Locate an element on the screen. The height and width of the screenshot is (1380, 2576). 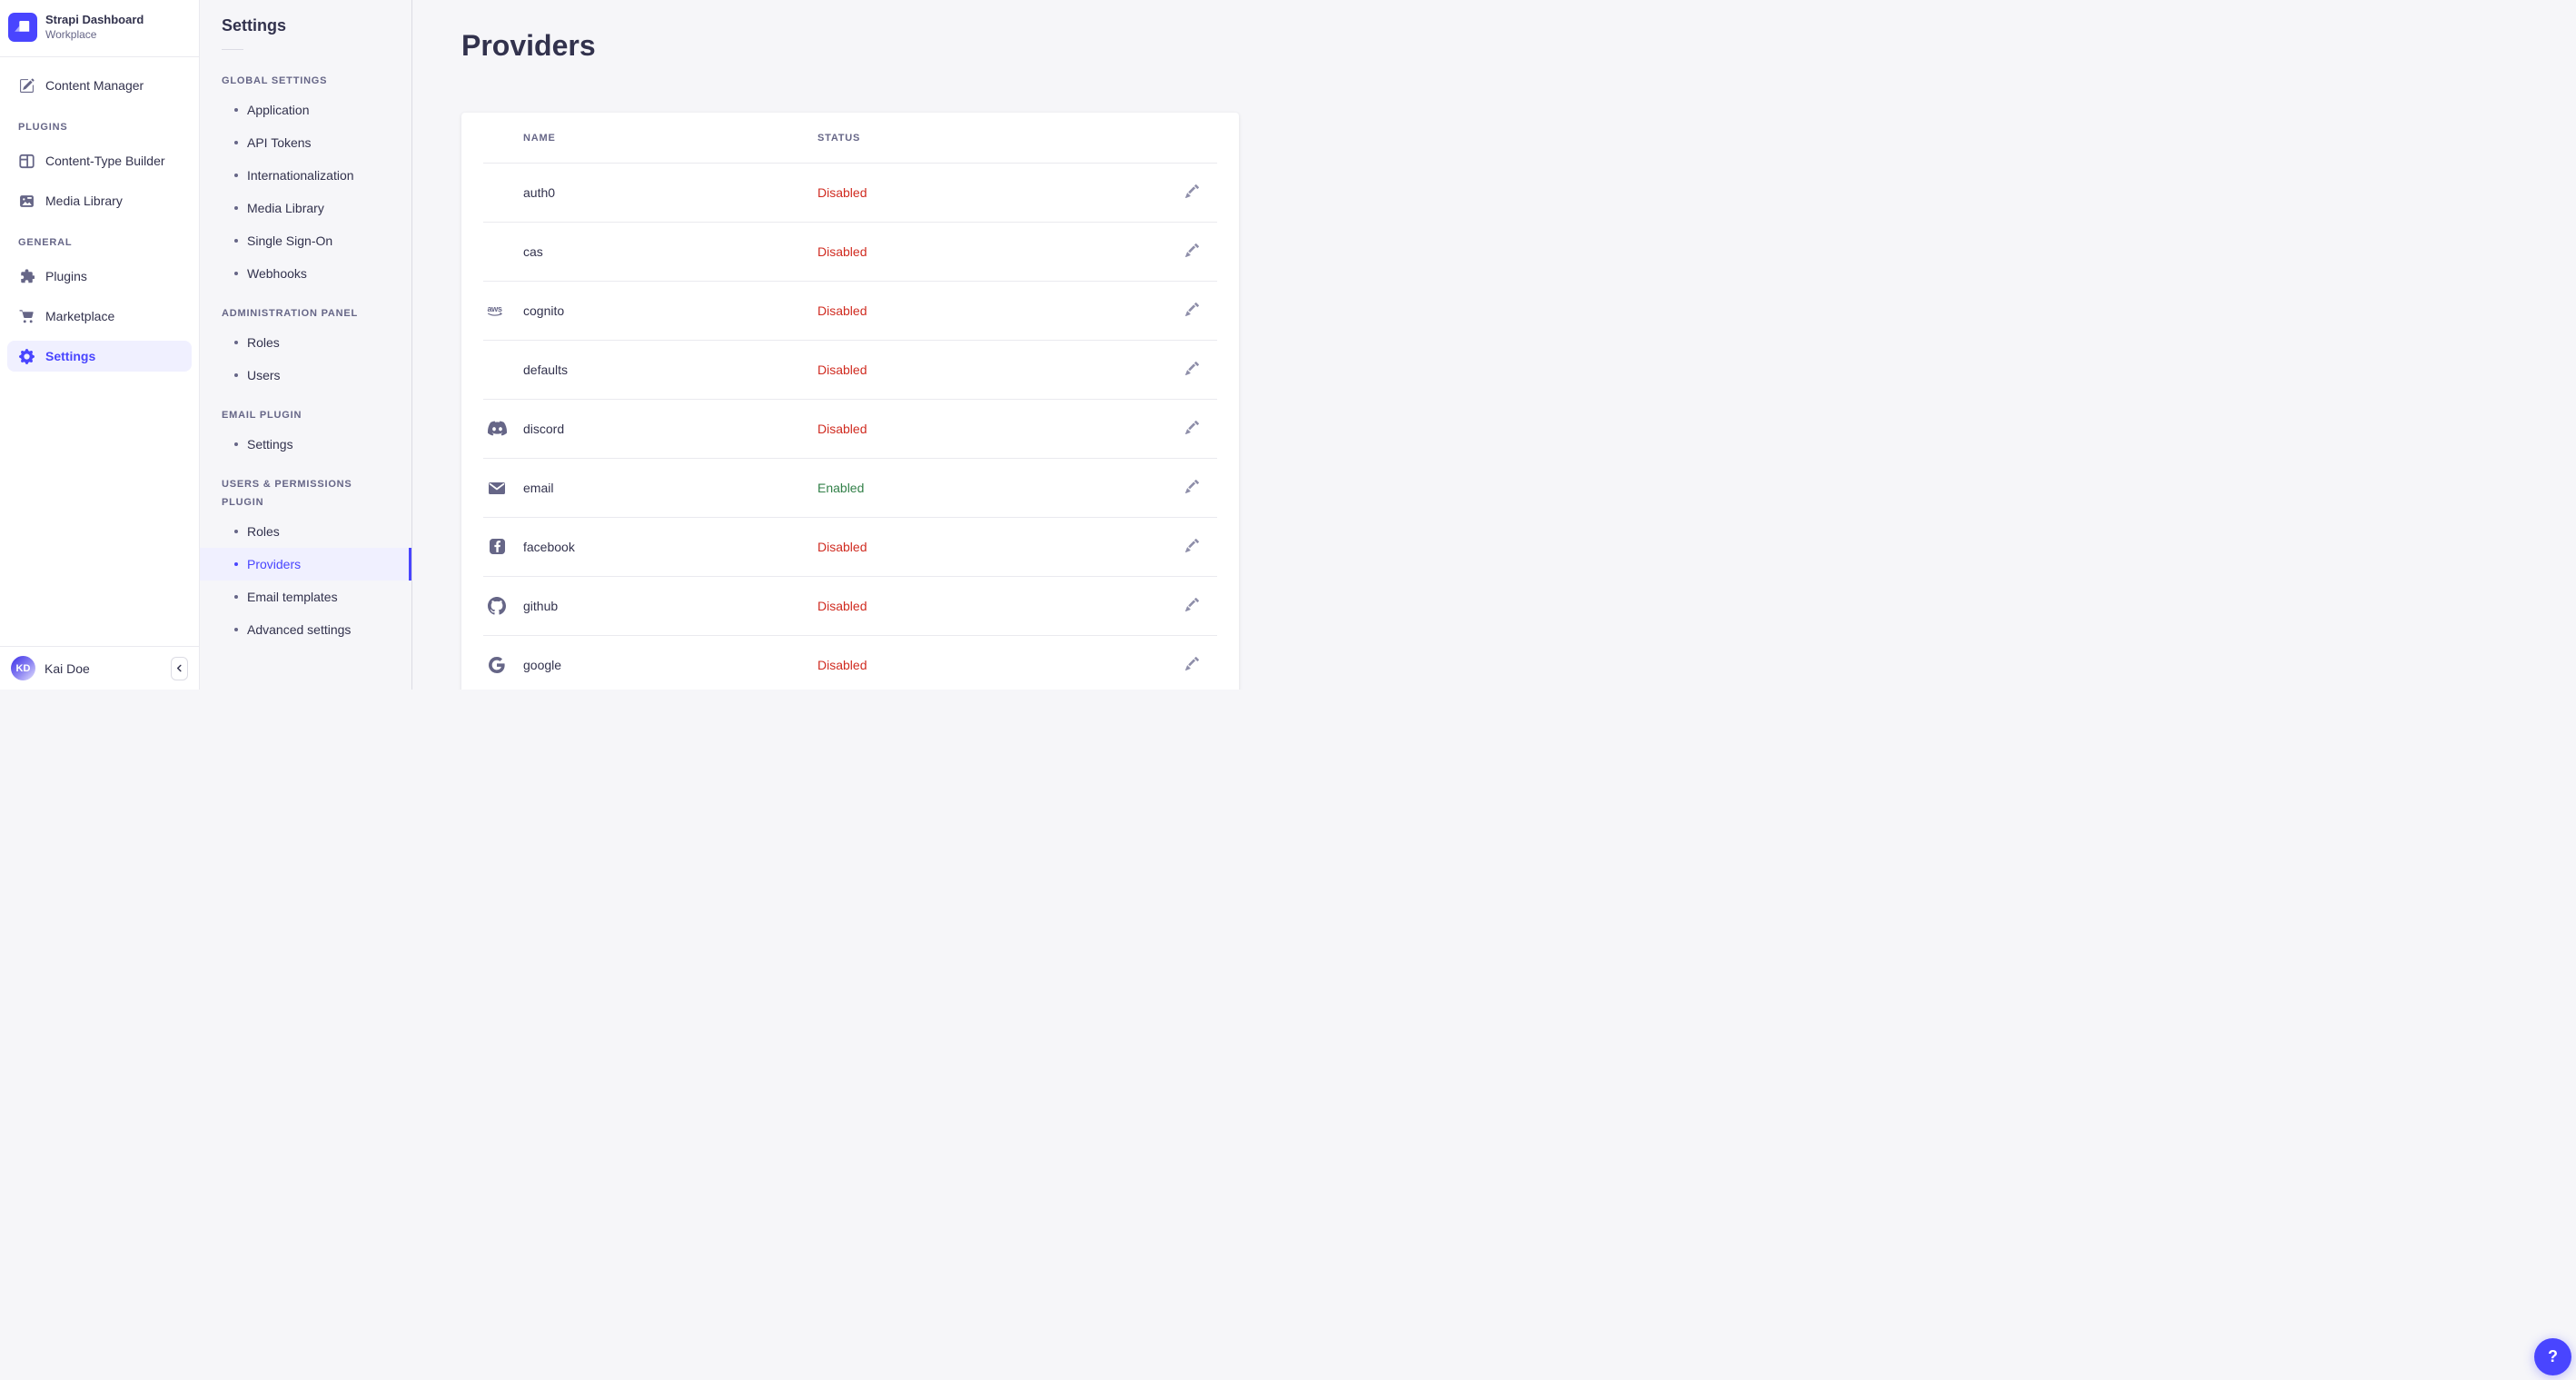
provider-name: email is located at coordinates (538, 487).